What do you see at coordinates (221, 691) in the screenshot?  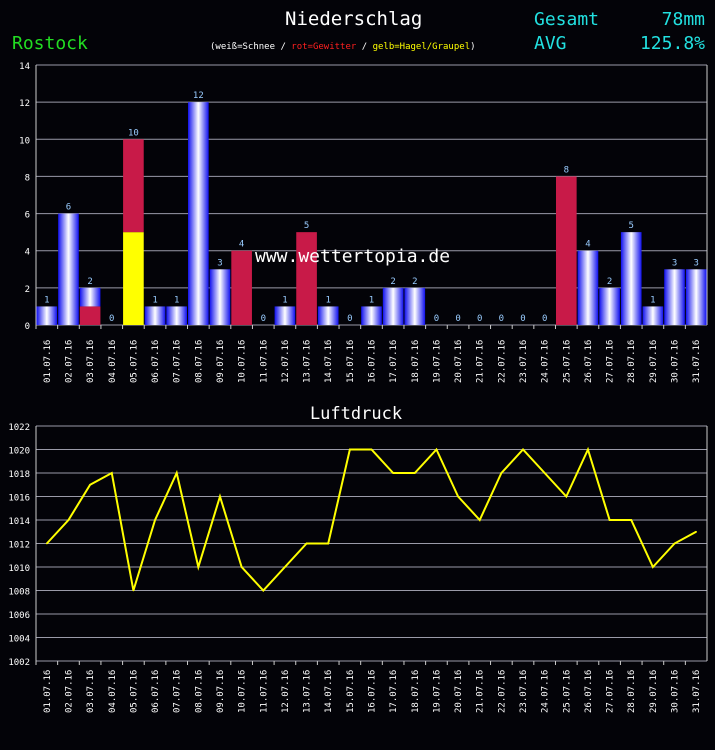 I see `pressure-x-tick-label: 09.07.16` at bounding box center [221, 691].